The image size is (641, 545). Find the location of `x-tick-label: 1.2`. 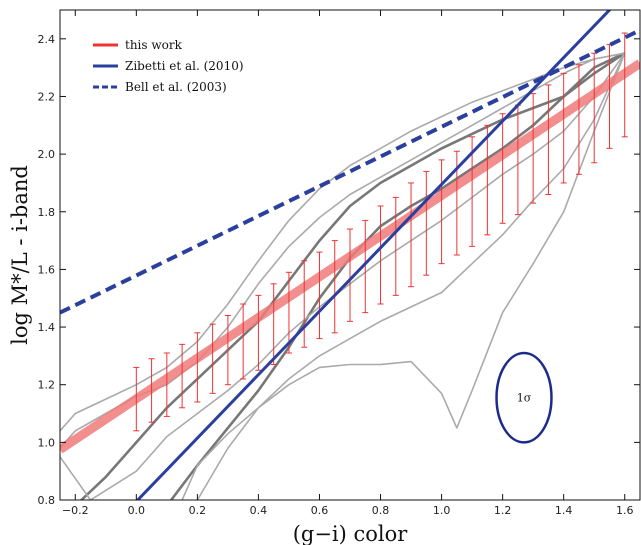

x-tick-label: 1.2 is located at coordinates (503, 510).